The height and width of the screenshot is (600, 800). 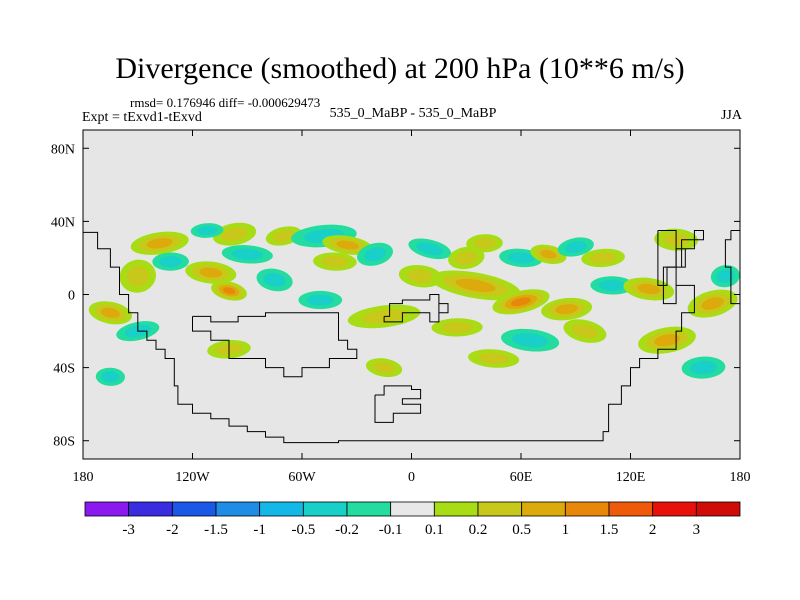 I want to click on colorbar-label-12: 2, so click(x=653, y=530).